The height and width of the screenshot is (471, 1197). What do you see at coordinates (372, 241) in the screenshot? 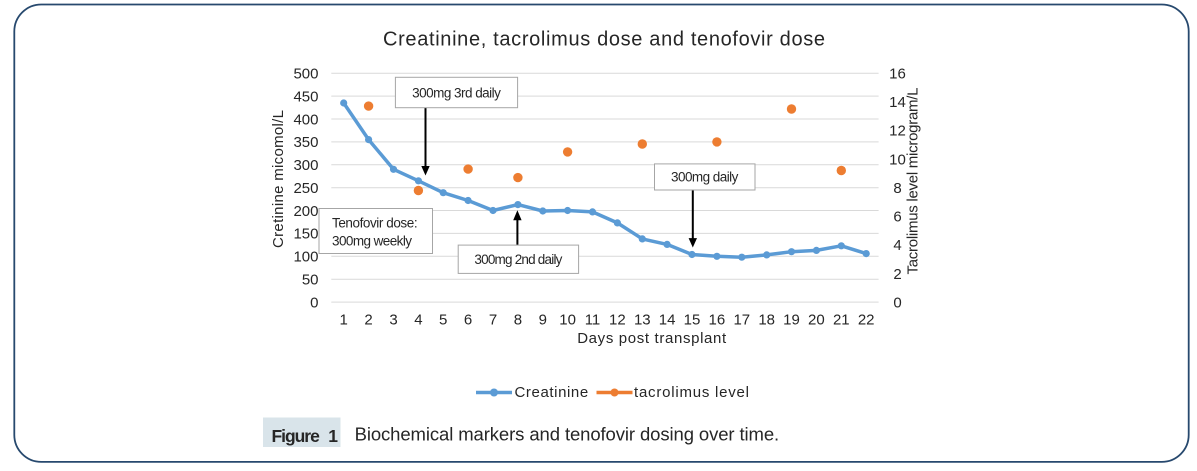
I see `svg-text: 300mg weekly` at bounding box center [372, 241].